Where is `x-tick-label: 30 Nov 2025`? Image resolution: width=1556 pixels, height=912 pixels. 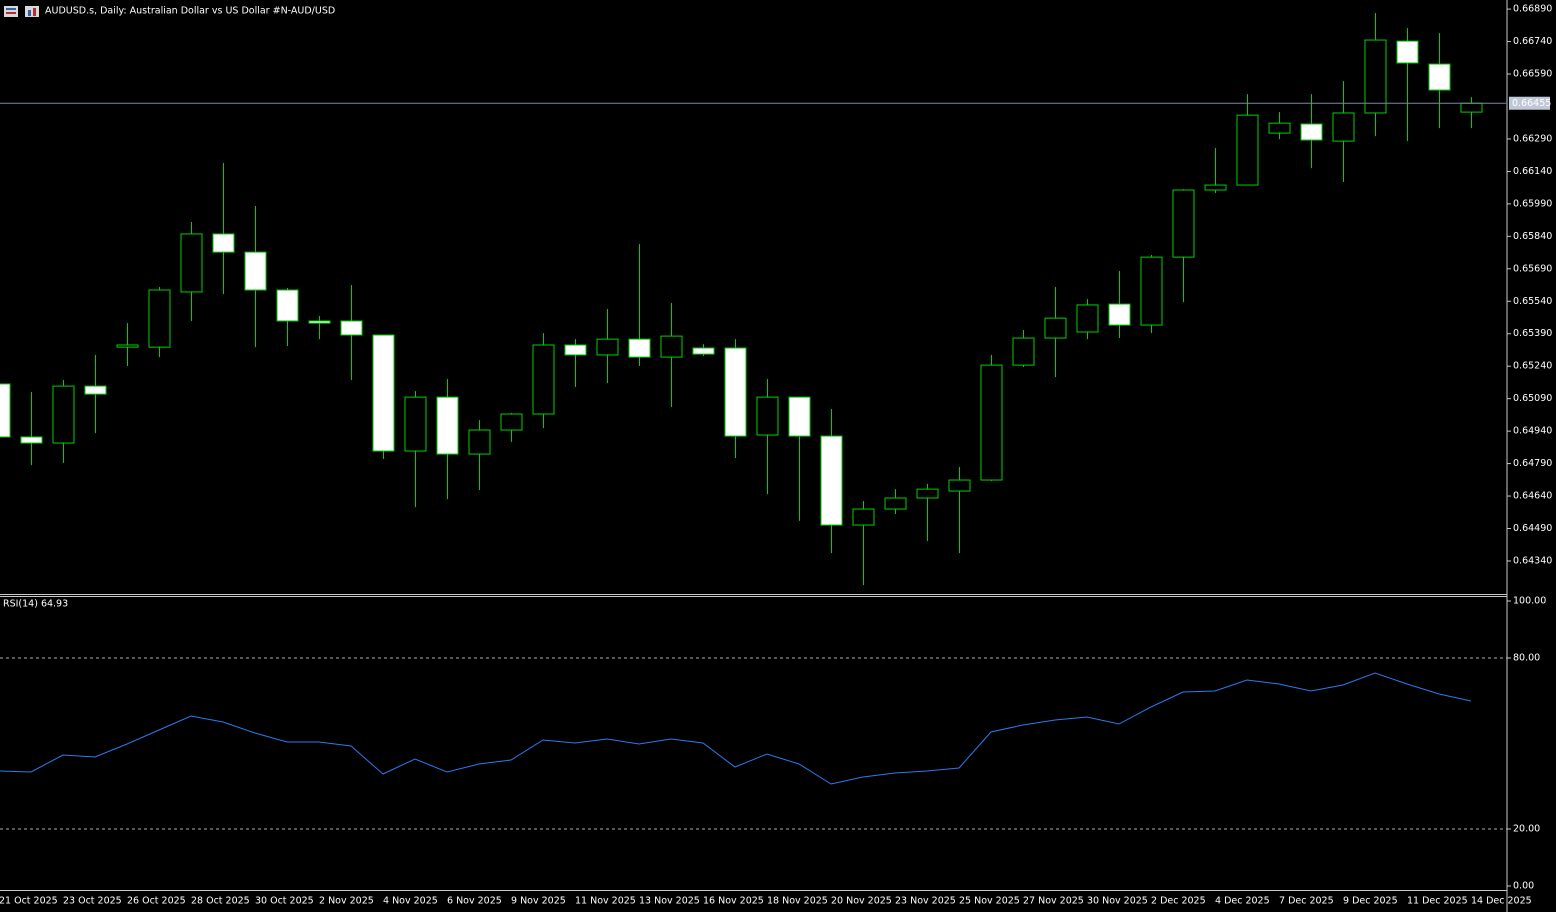 x-tick-label: 30 Nov 2025 is located at coordinates (1117, 901).